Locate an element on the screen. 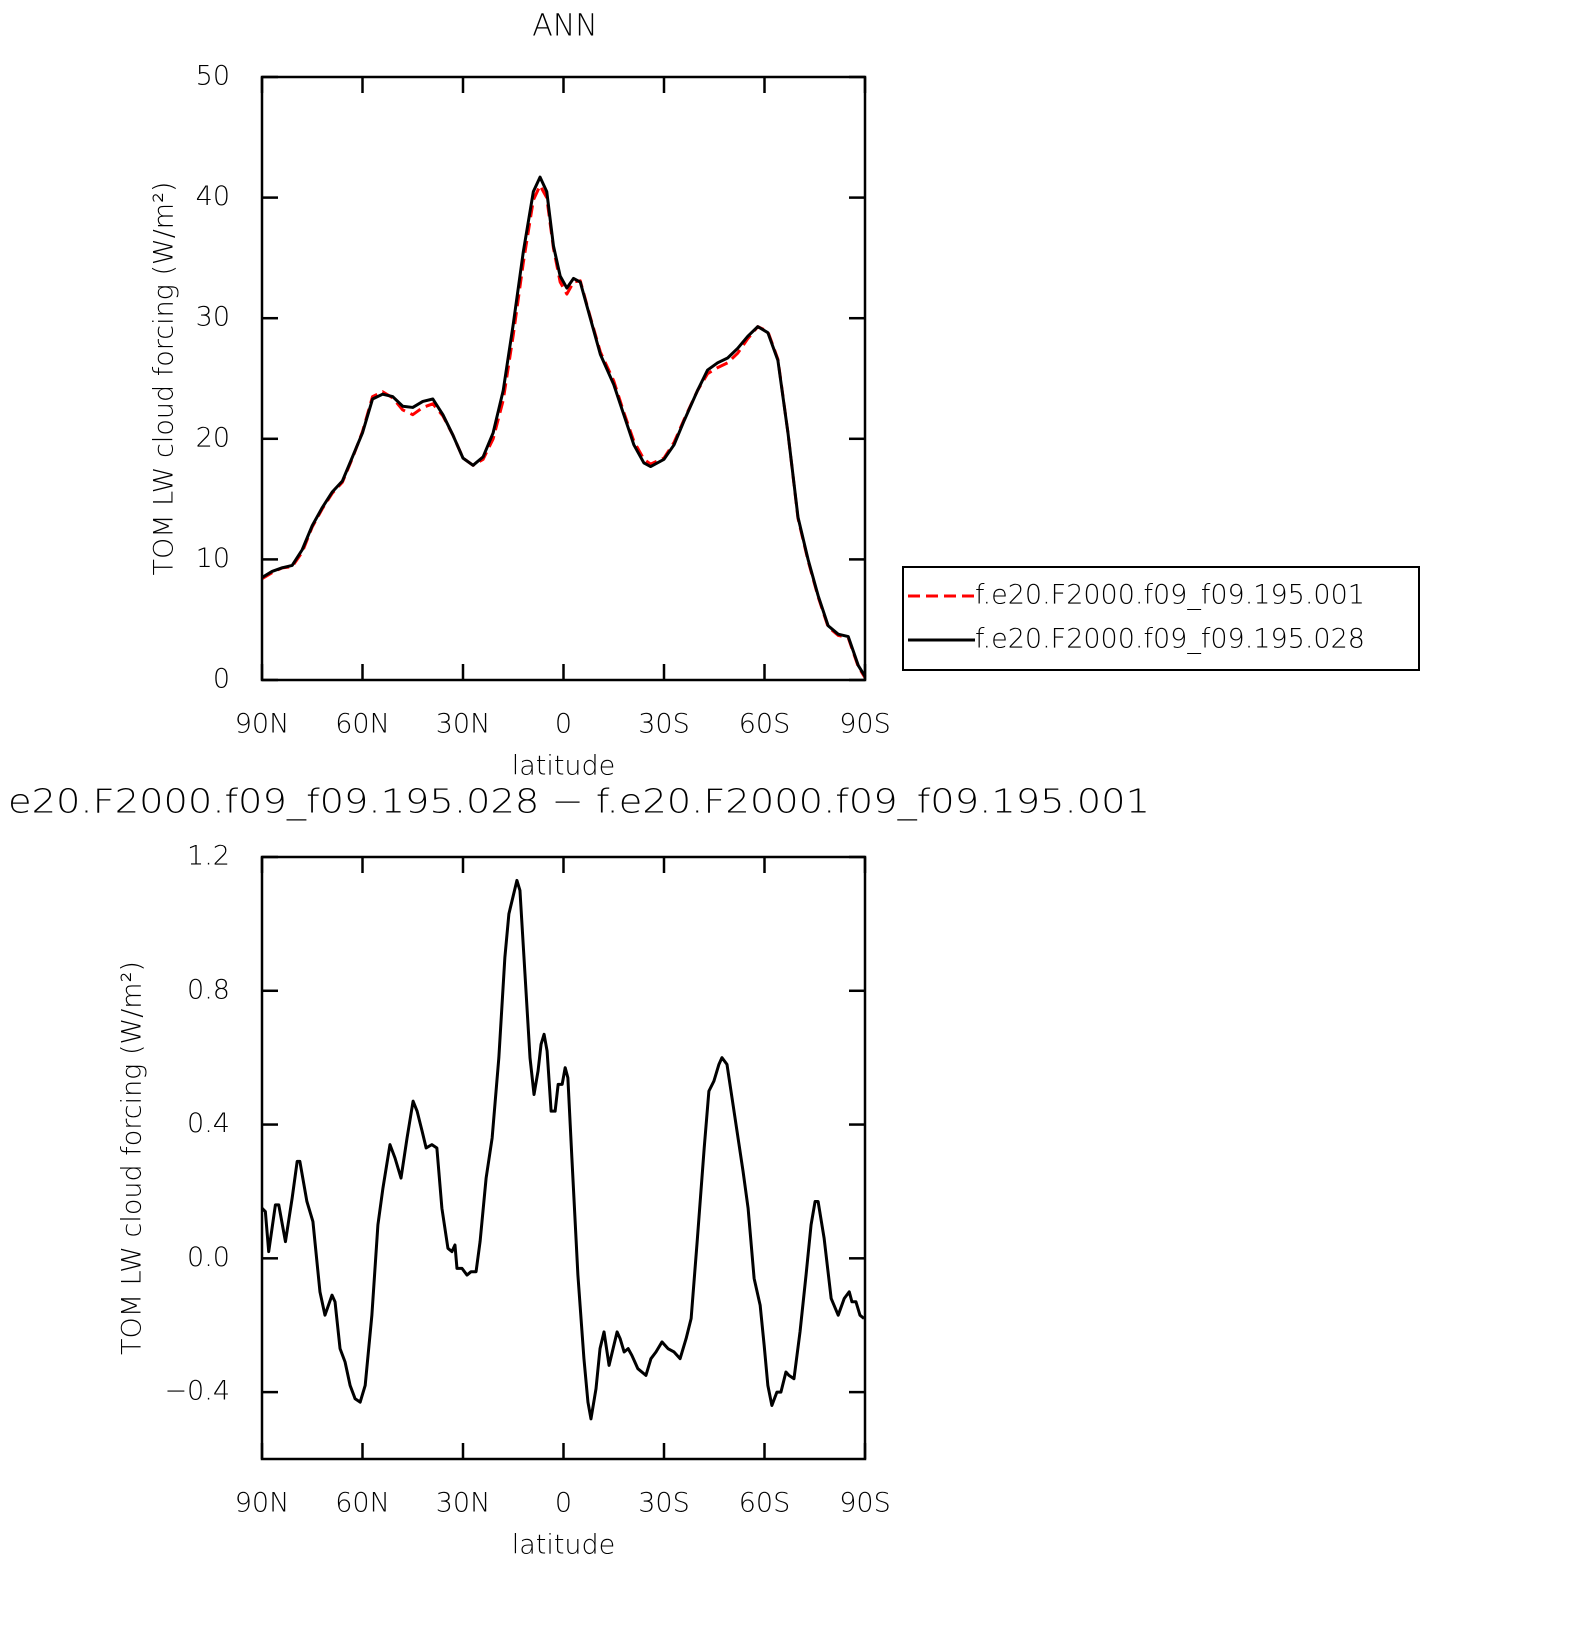 Image resolution: width=1588 pixels, height=1635 pixels. y-tick-label: 10 is located at coordinates (213, 558).